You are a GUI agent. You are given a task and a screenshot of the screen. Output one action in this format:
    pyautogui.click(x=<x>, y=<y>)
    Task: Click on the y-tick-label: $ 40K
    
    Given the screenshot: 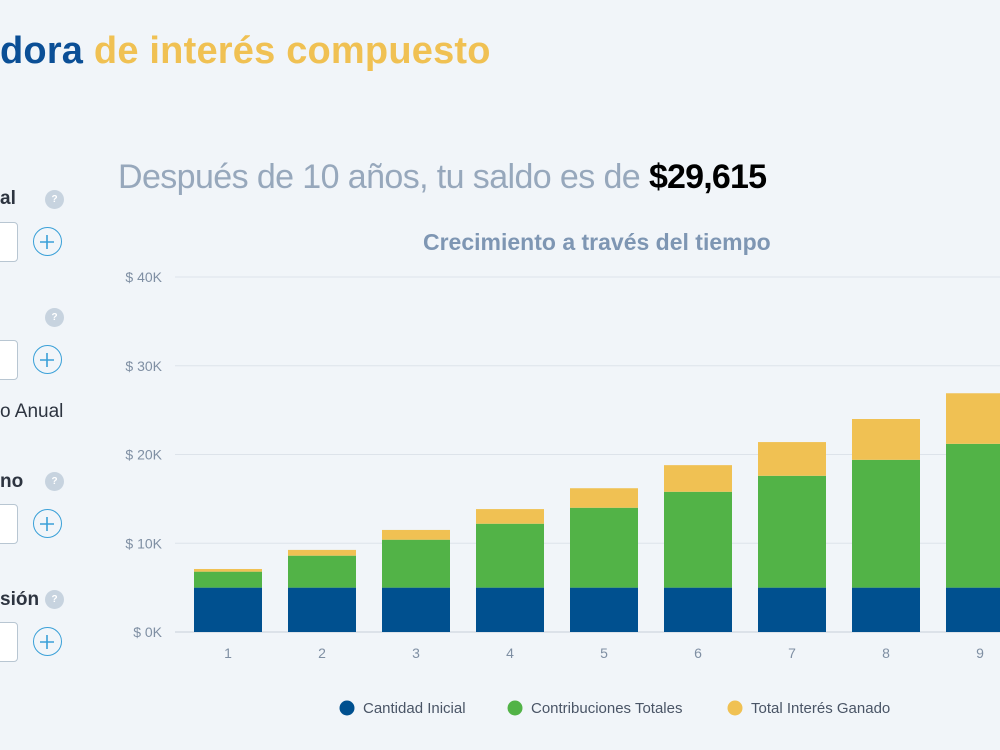 What is the action you would take?
    pyautogui.click(x=143, y=277)
    